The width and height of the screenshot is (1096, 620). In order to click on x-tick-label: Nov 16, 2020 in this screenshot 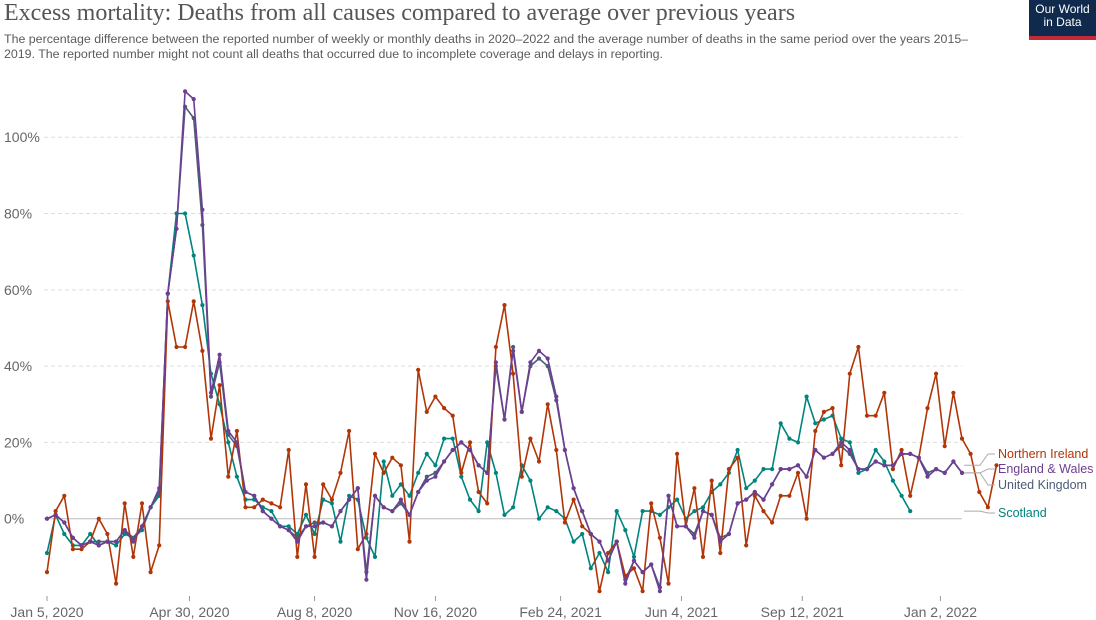, I will do `click(435, 612)`.